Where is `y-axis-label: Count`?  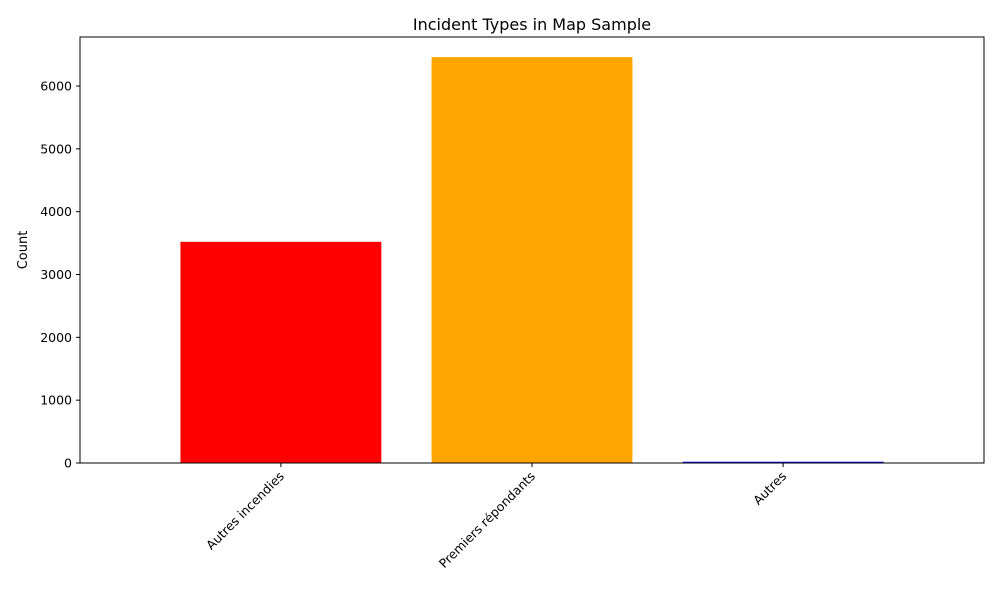 y-axis-label: Count is located at coordinates (23, 250).